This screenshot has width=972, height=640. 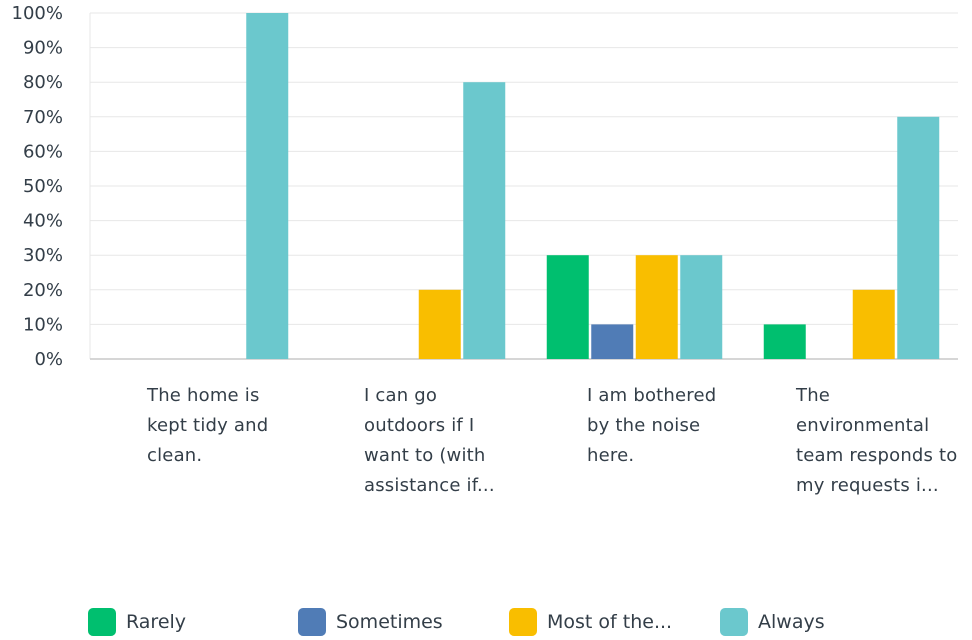 I want to click on y-tick-label: 80%, so click(x=43, y=82).